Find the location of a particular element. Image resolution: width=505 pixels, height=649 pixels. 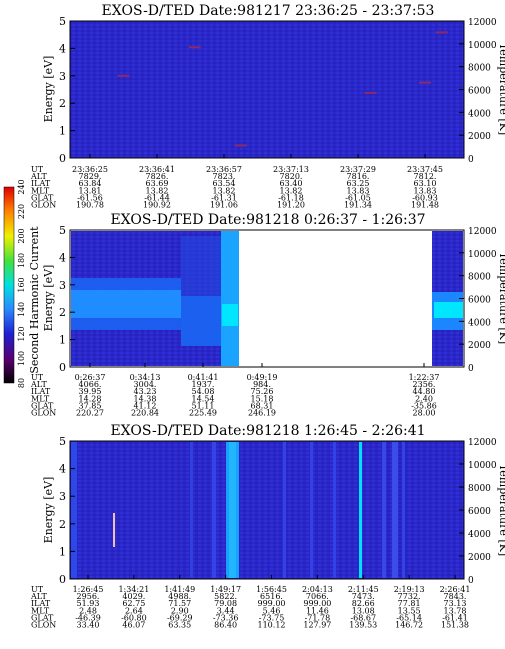

panel-1-y-ticks: 0 1 2 3 4 5 is located at coordinates (67, 90).